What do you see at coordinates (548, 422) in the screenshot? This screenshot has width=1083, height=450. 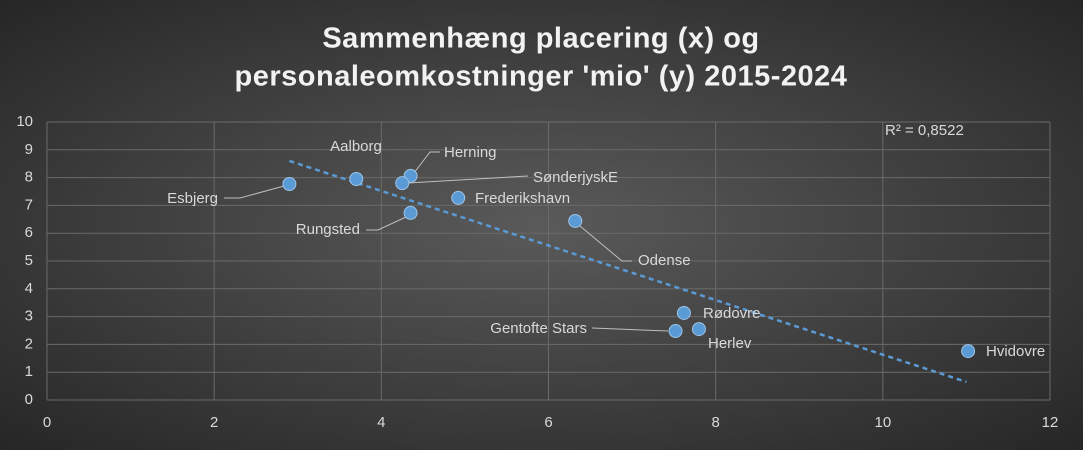 I see `x-tick-label: 6` at bounding box center [548, 422].